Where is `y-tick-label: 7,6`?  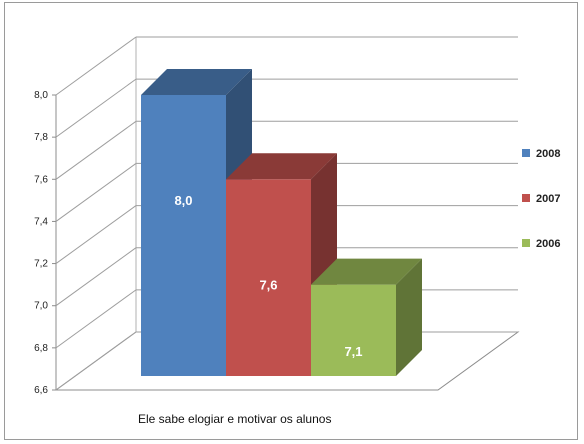 y-tick-label: 7,6 is located at coordinates (41, 179).